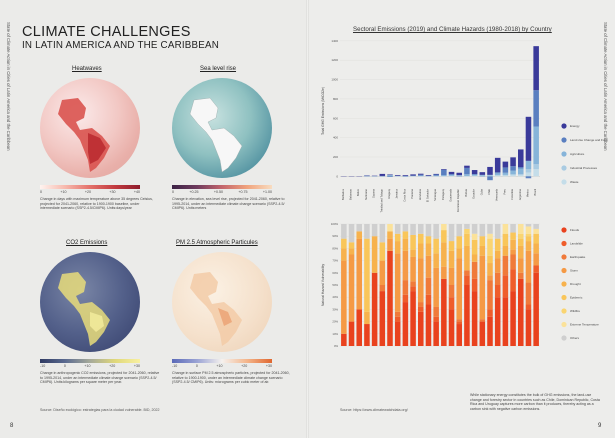 Image resolution: width=615 pixels, height=438 pixels. Describe the element at coordinates (335, 138) in the screenshot. I see `y-tick-label: 400` at that location.